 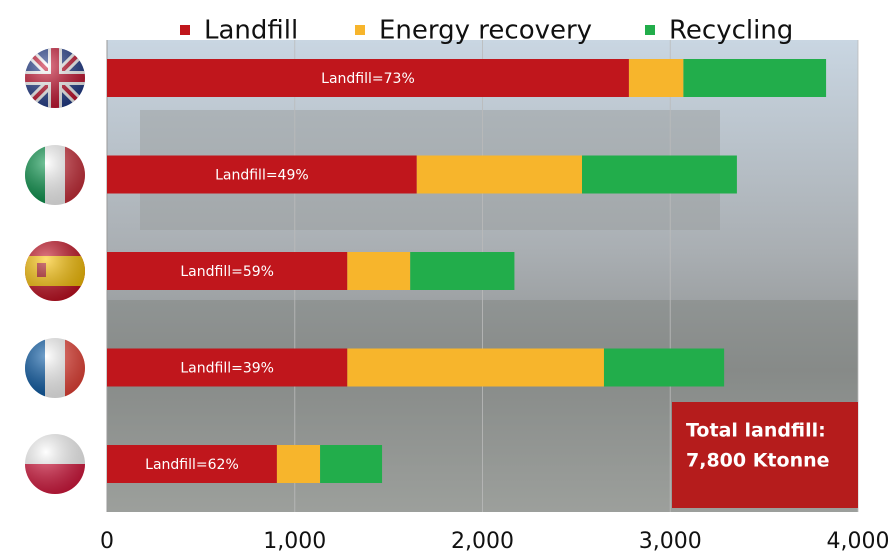 What do you see at coordinates (731, 31) in the screenshot?
I see `legend-label: Recycling` at bounding box center [731, 31].